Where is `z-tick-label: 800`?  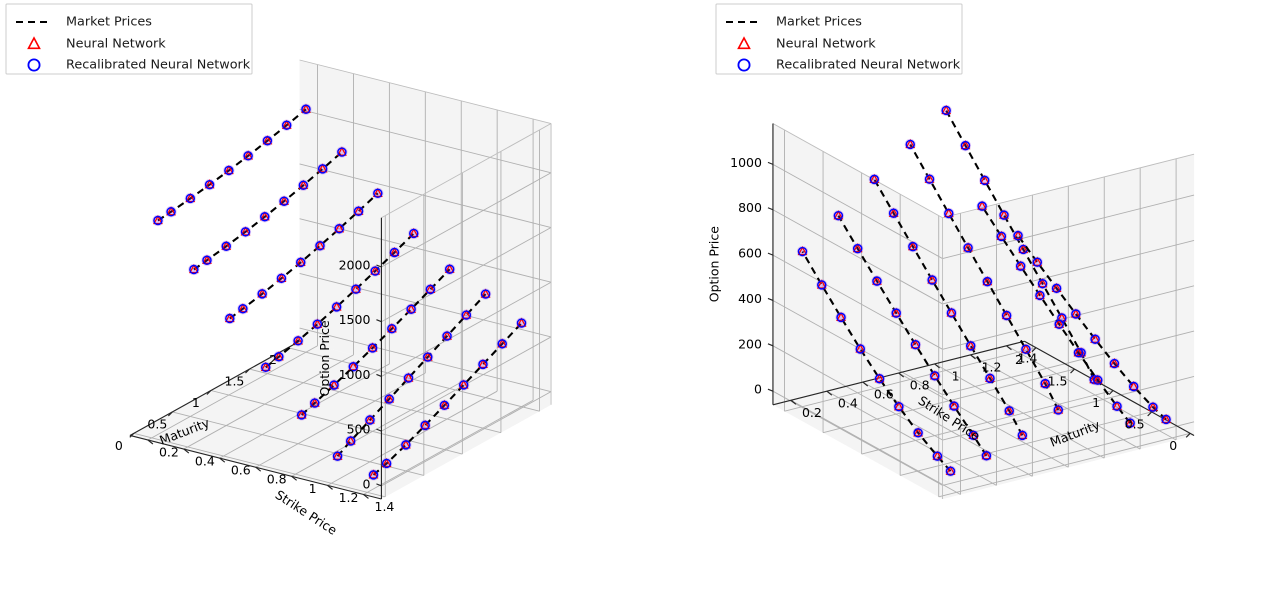 z-tick-label: 800 is located at coordinates (750, 207).